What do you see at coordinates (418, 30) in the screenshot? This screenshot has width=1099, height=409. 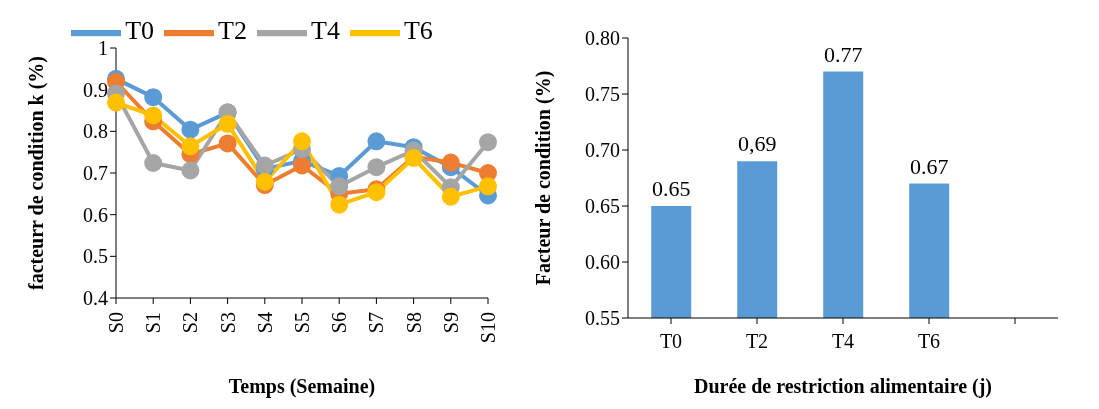 I see `legend-label: T6` at bounding box center [418, 30].